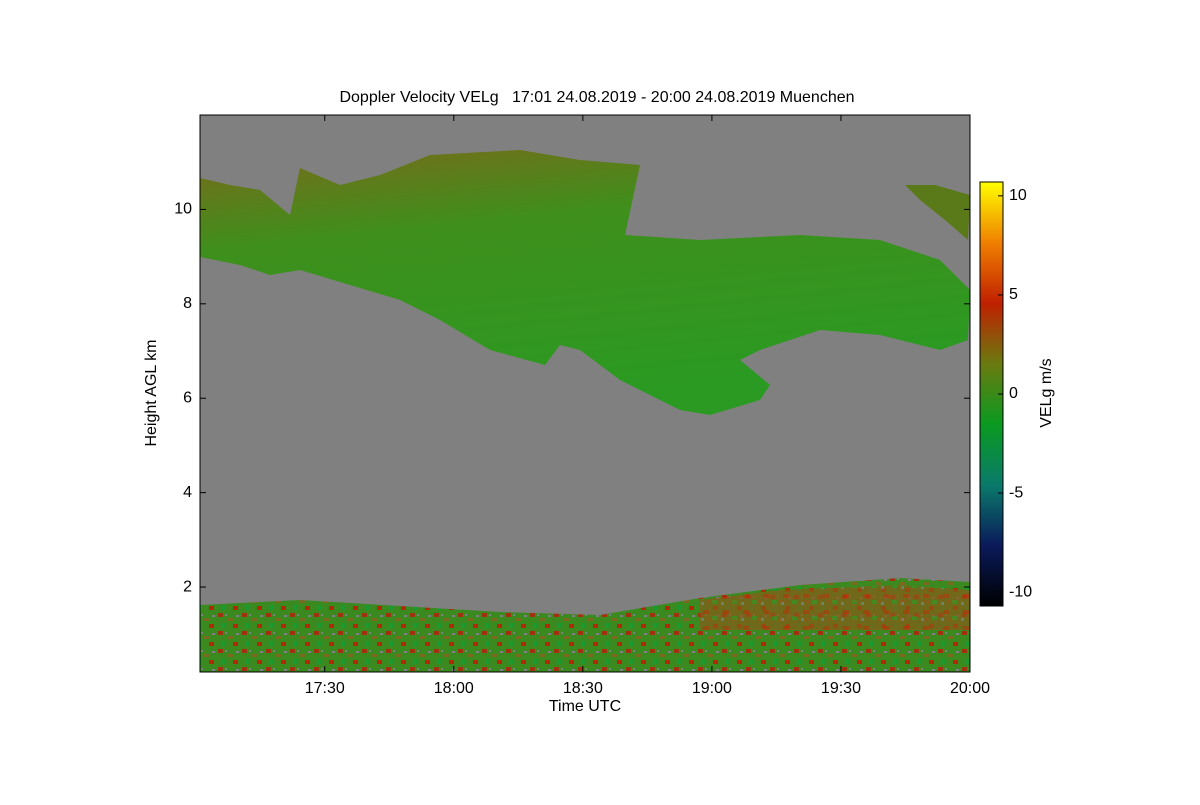 This screenshot has width=1200, height=805. What do you see at coordinates (841, 688) in the screenshot?
I see `x-tick-label: 19:30` at bounding box center [841, 688].